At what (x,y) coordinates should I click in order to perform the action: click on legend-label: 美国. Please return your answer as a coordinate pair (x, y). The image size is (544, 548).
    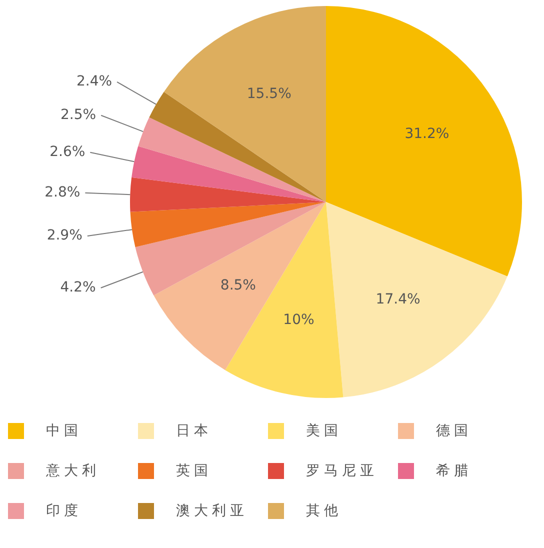
    Looking at the image, I should click on (324, 431).